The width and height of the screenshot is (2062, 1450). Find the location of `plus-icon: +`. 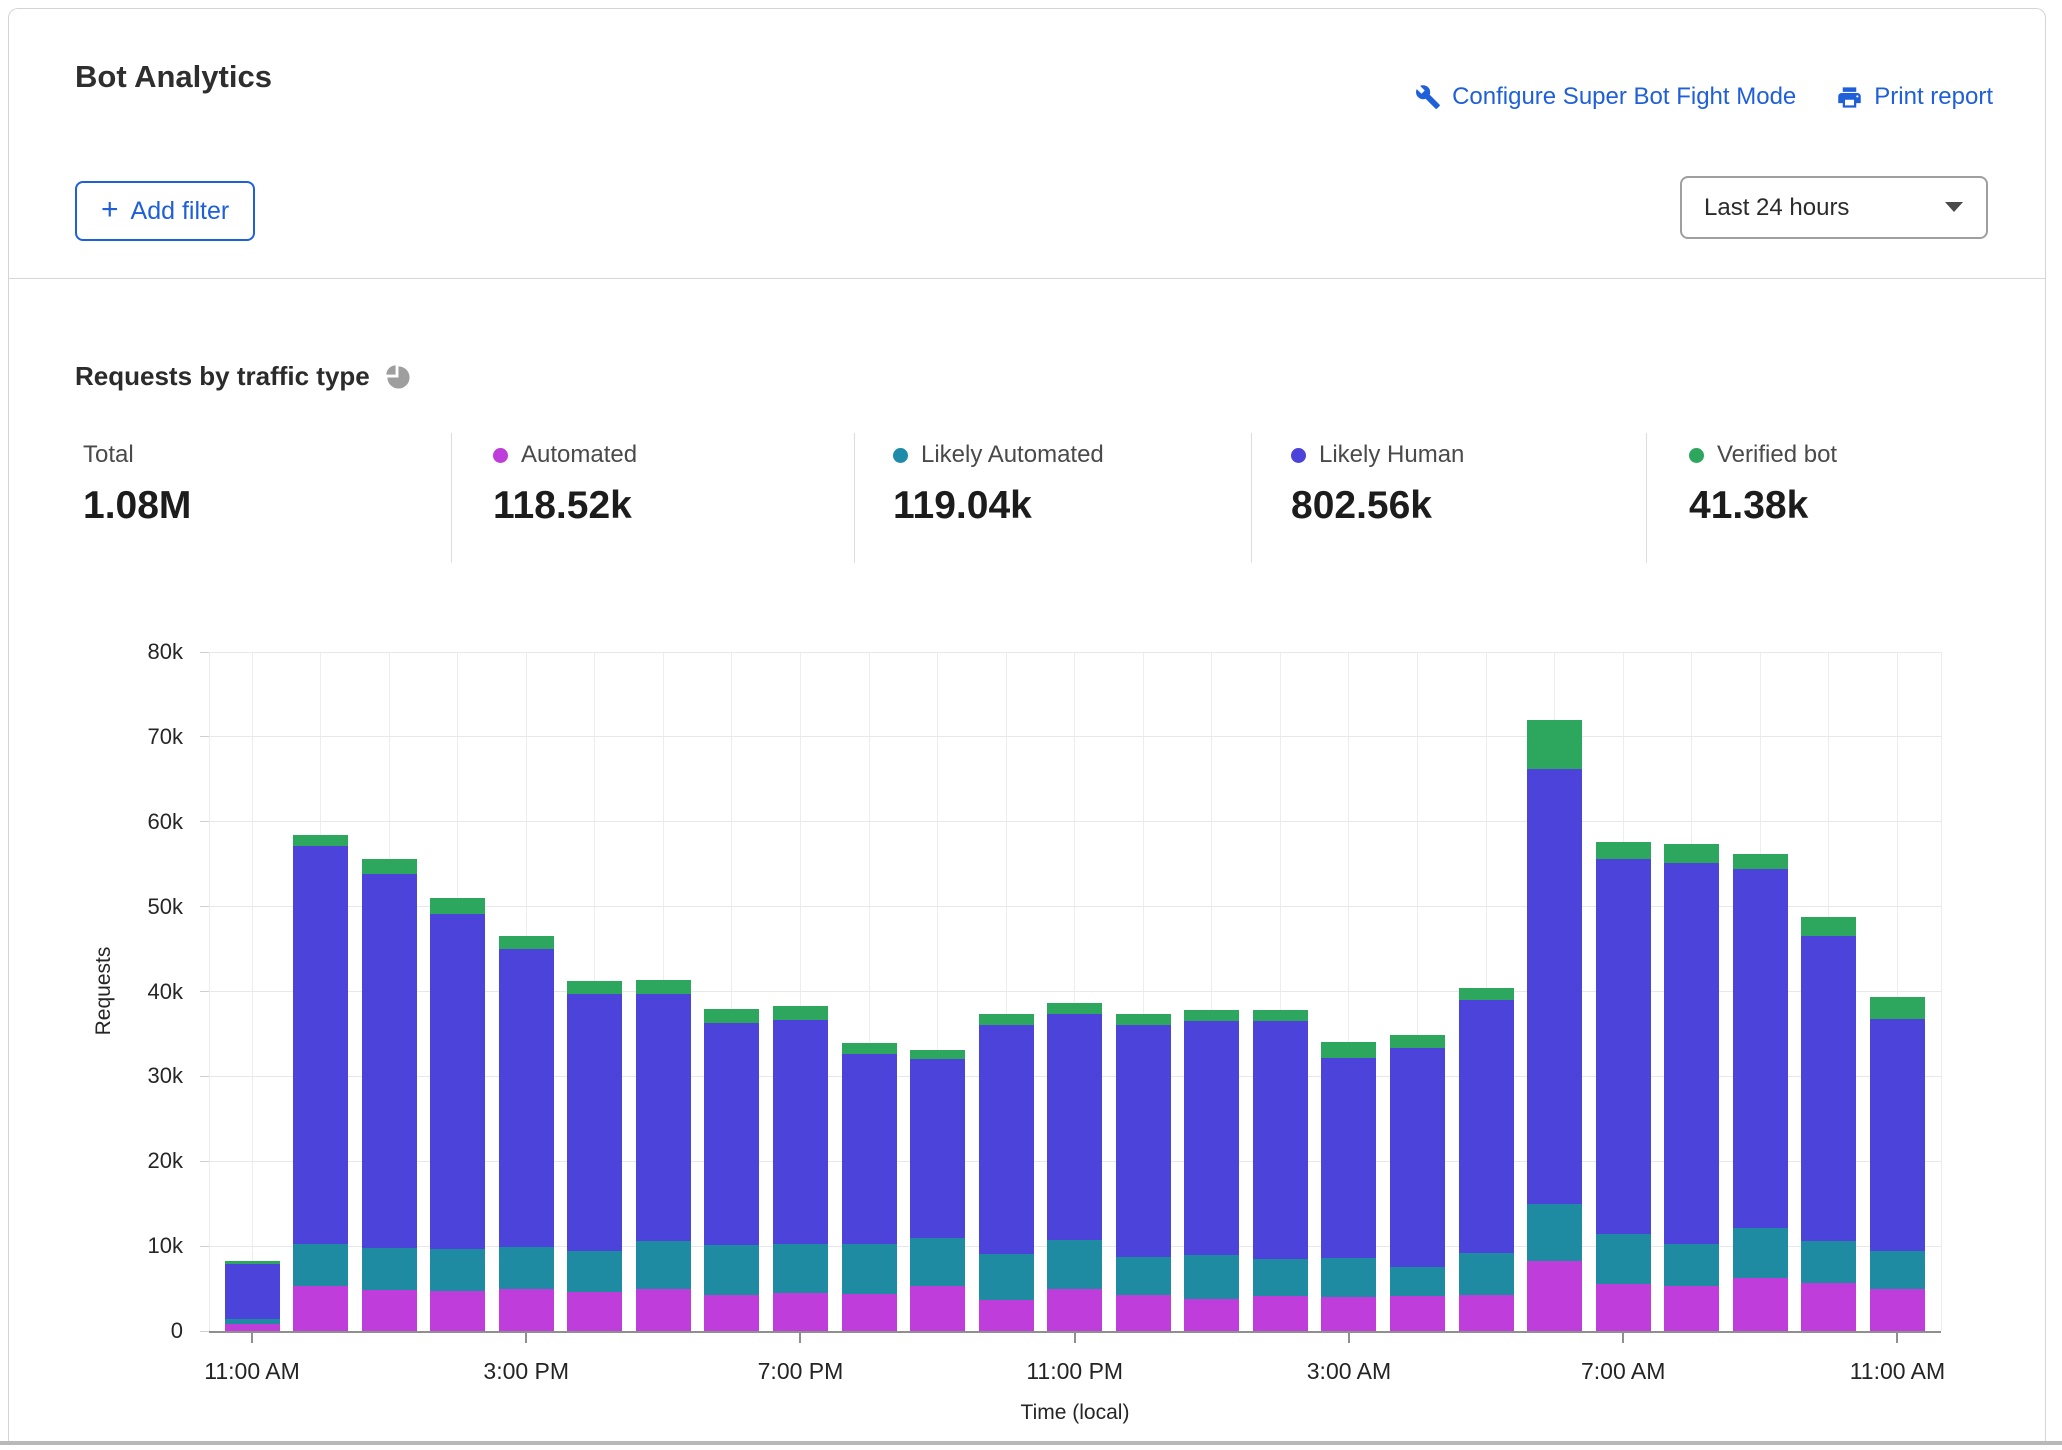

plus-icon: + is located at coordinates (110, 209).